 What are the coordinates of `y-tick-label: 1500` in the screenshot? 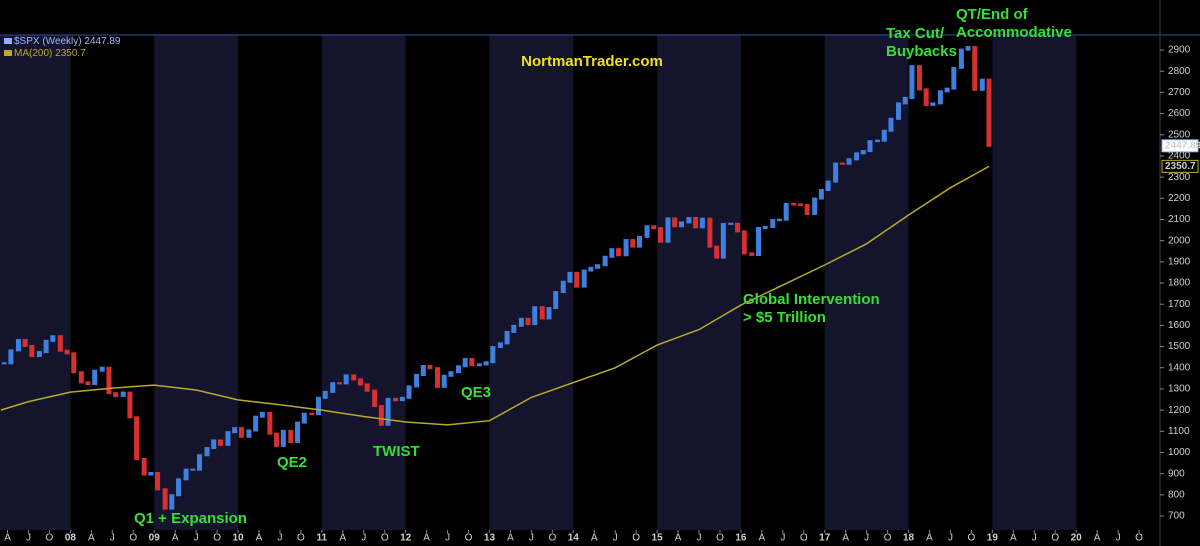 It's located at (1179, 346).